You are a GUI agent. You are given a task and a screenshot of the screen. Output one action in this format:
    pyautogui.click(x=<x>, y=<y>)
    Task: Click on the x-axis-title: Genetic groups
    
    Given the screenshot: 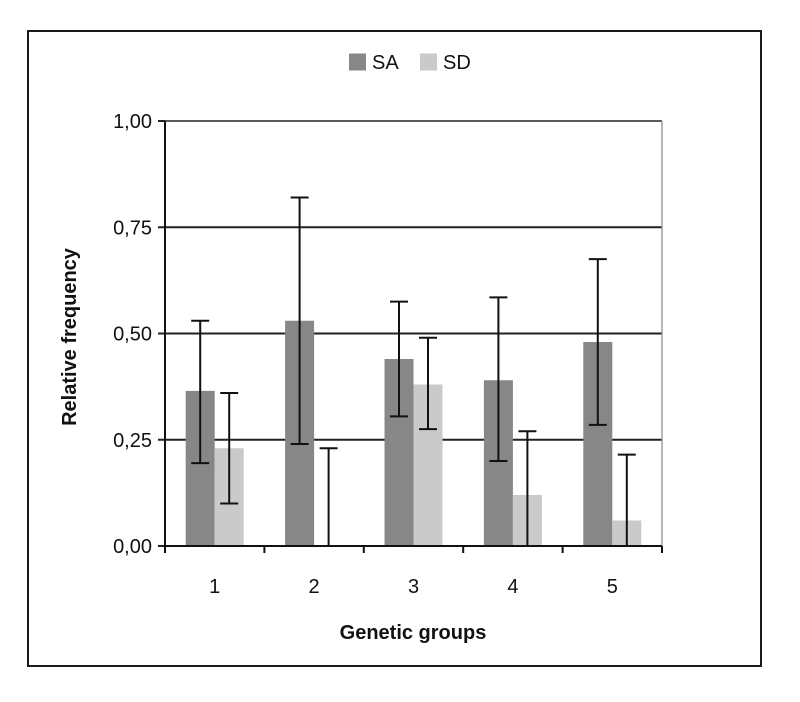 What is the action you would take?
    pyautogui.click(x=413, y=633)
    